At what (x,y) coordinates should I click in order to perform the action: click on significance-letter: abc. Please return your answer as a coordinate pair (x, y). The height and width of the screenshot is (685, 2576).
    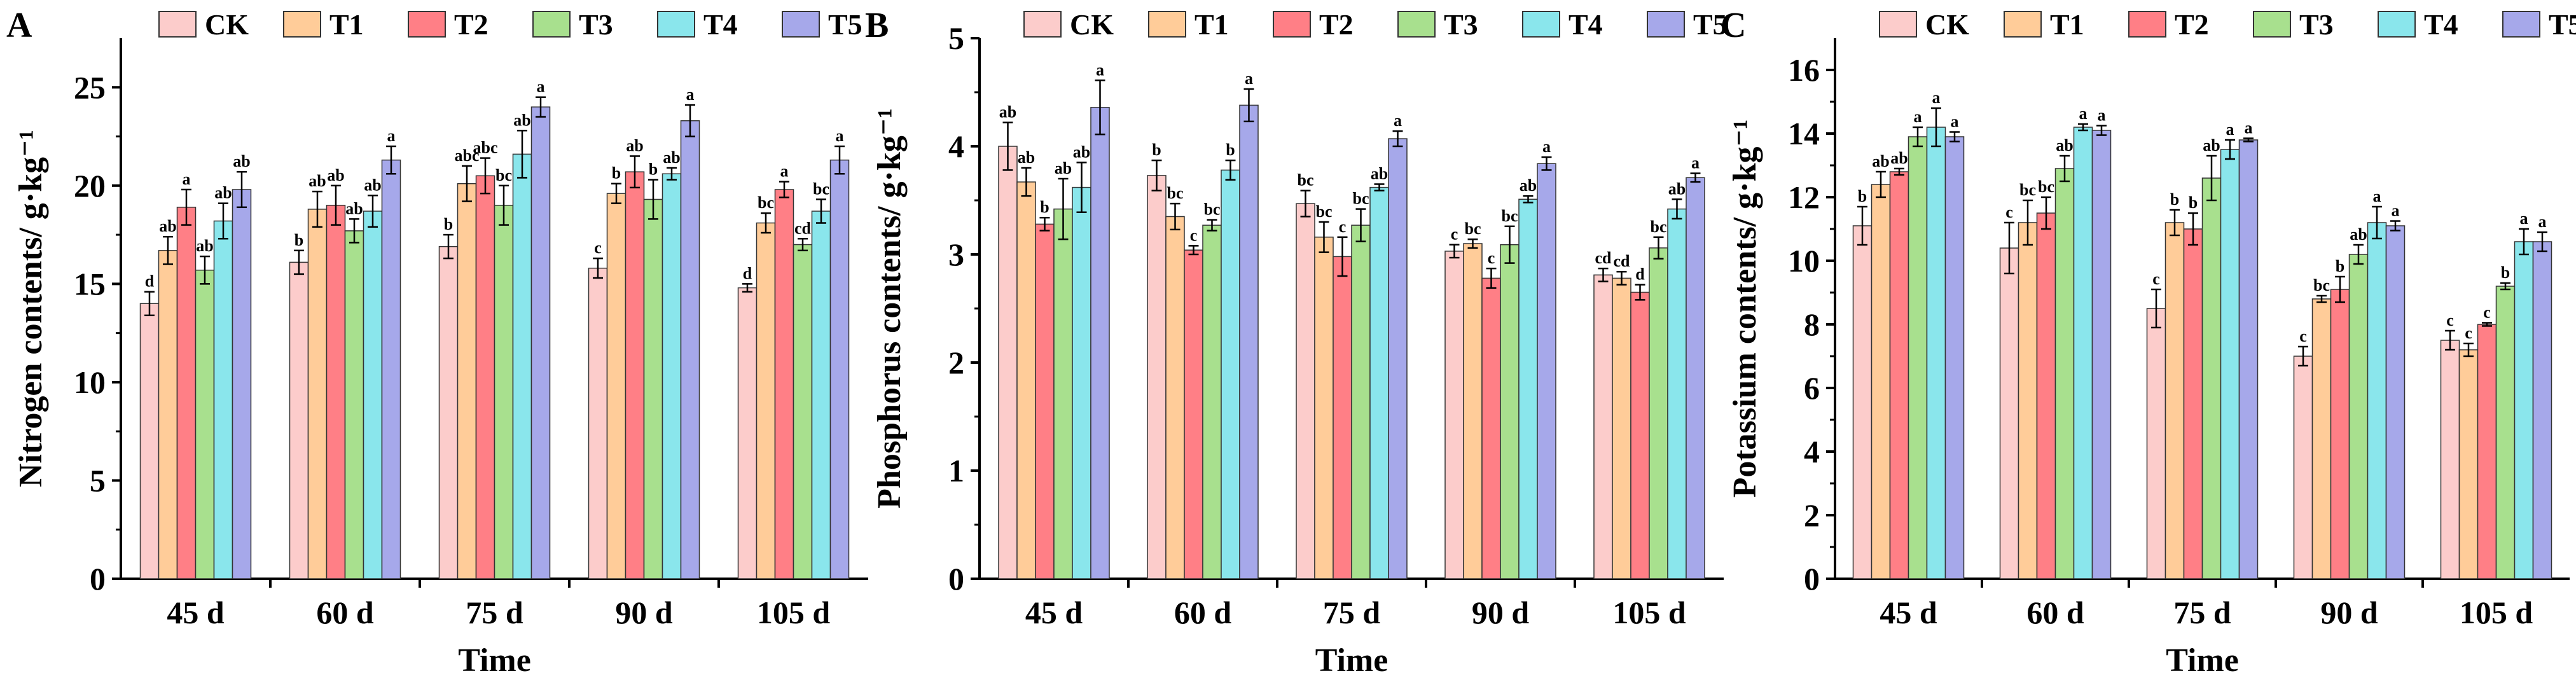
    Looking at the image, I should click on (485, 148).